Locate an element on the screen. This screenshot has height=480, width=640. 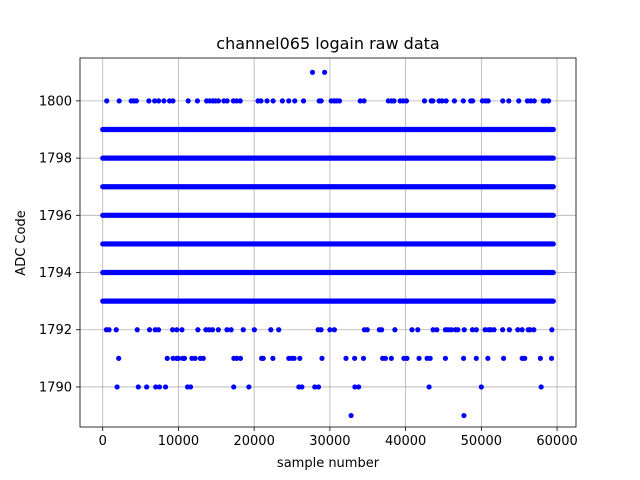
x-axis-ticks: 0 10000 20000 30000 40000 50000 60000 is located at coordinates (338, 438).